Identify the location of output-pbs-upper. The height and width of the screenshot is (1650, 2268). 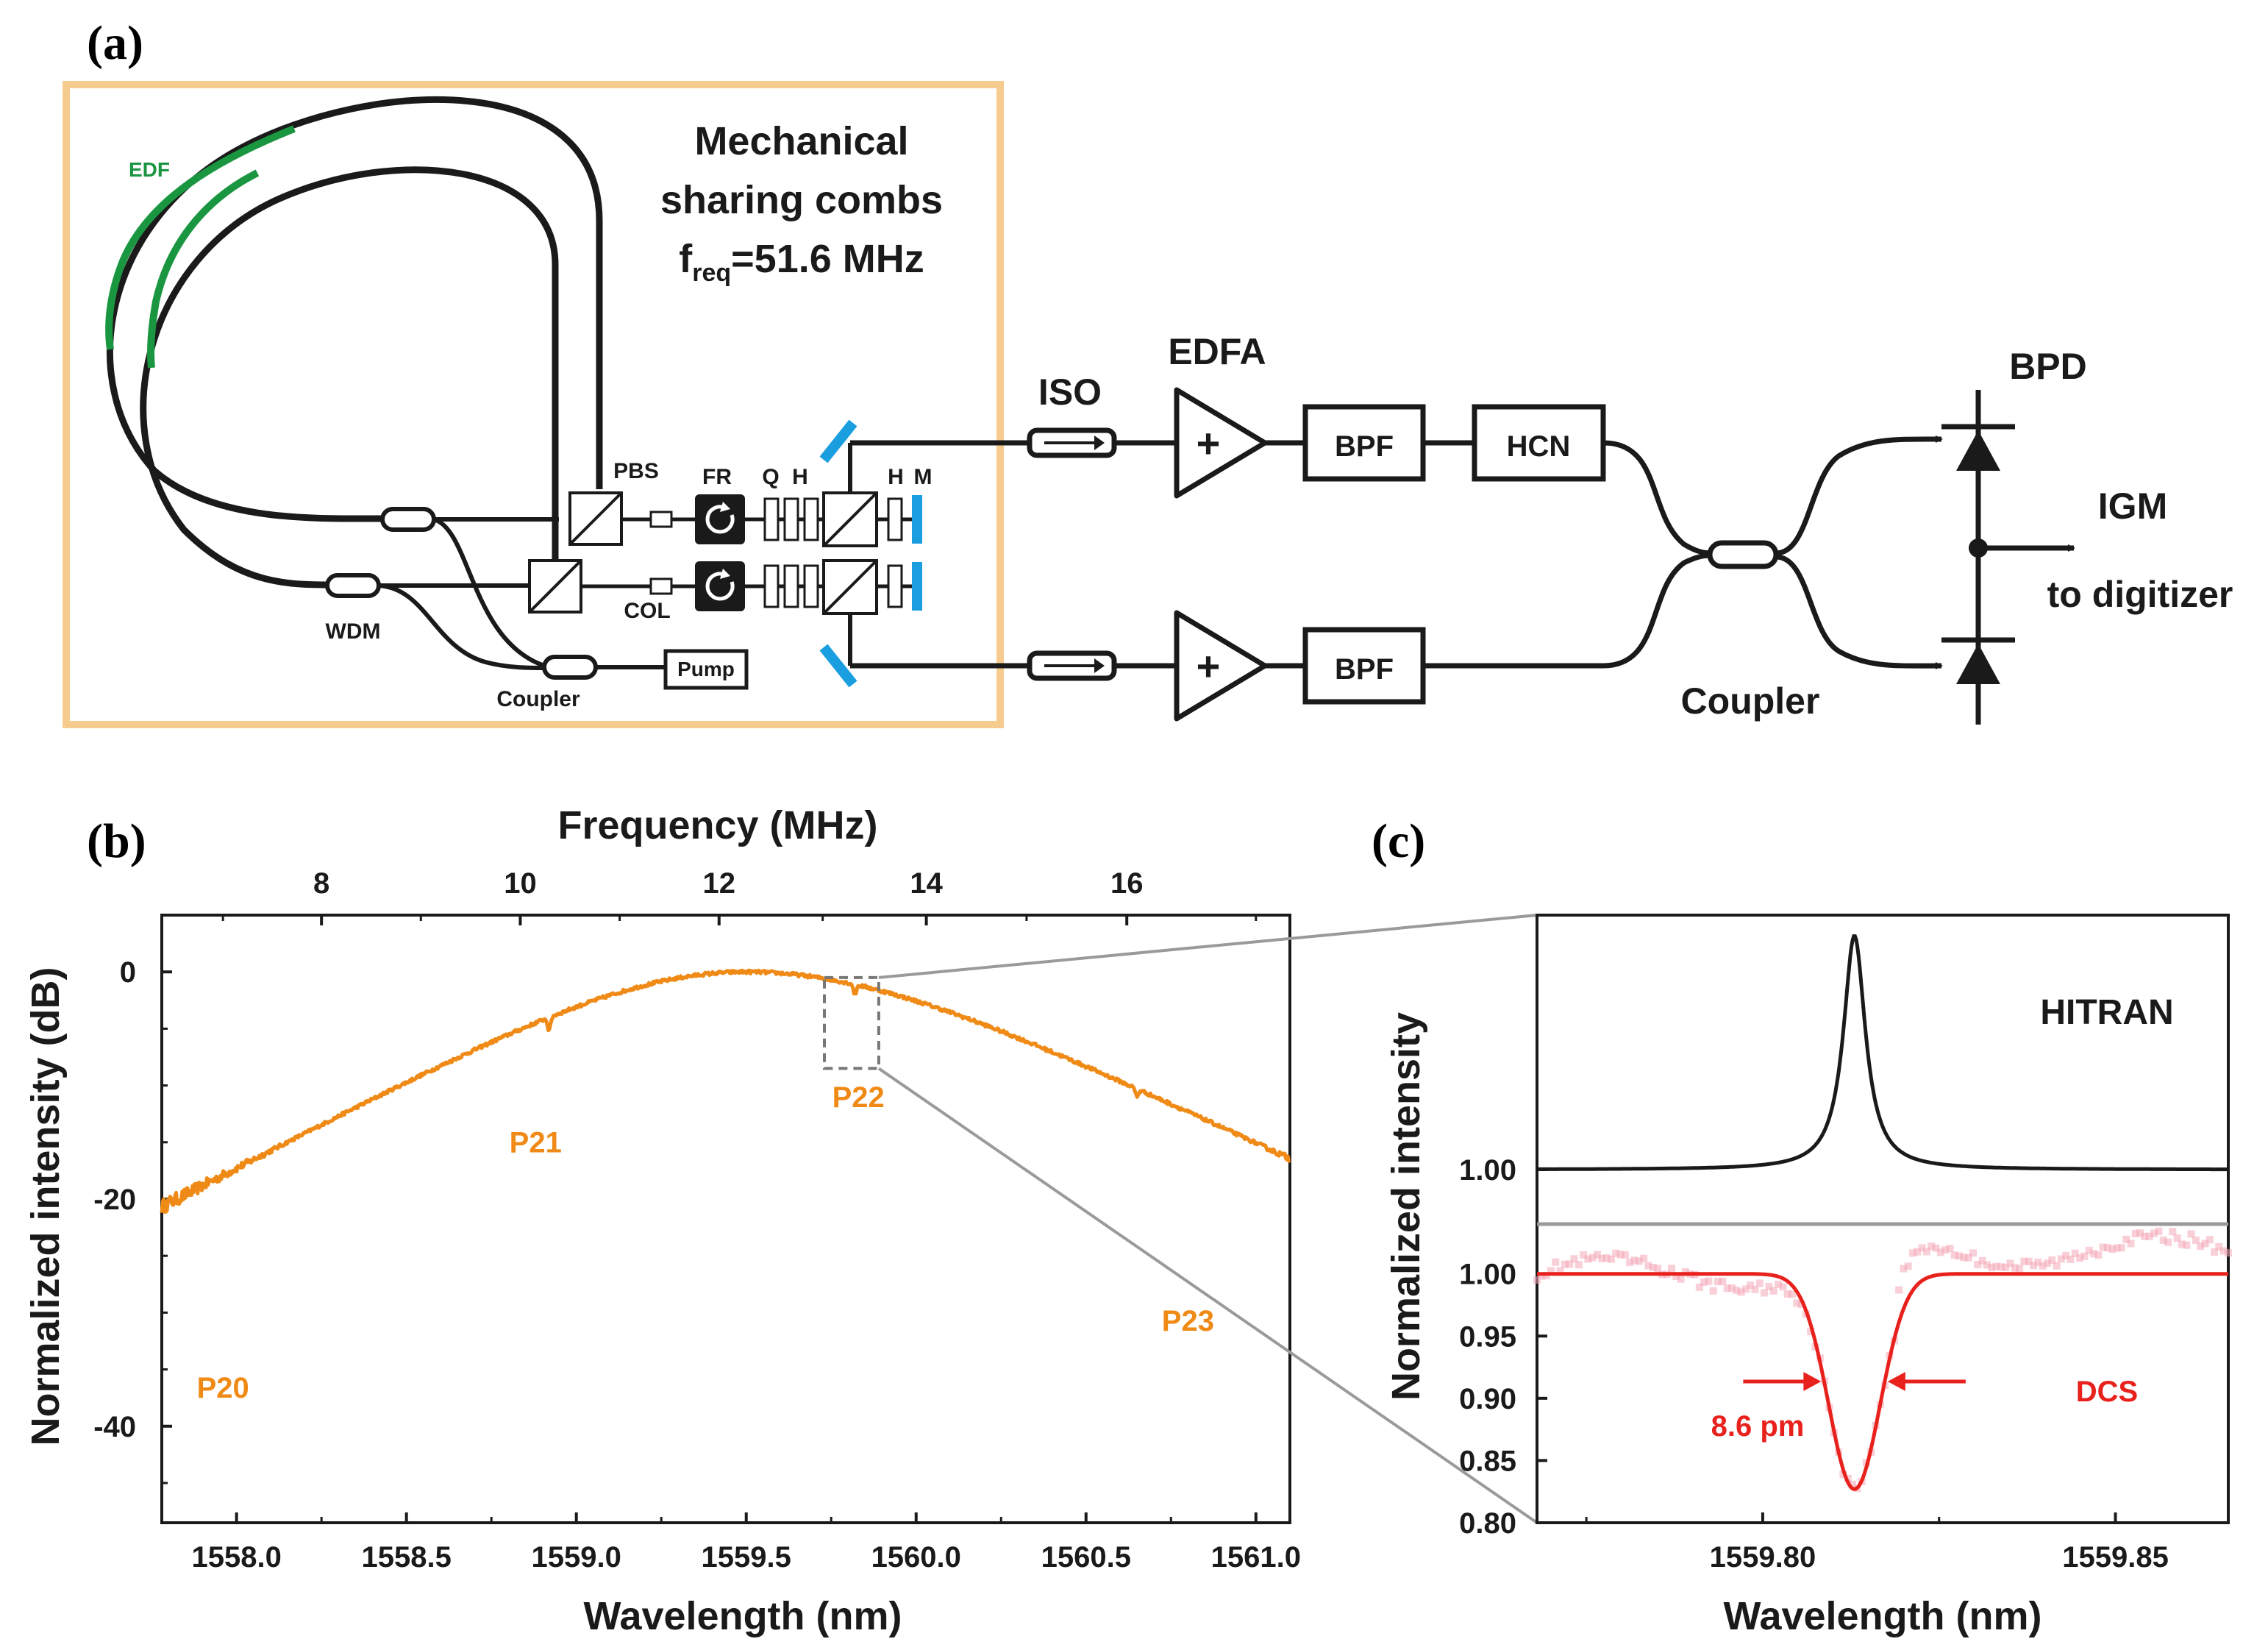
(850, 519).